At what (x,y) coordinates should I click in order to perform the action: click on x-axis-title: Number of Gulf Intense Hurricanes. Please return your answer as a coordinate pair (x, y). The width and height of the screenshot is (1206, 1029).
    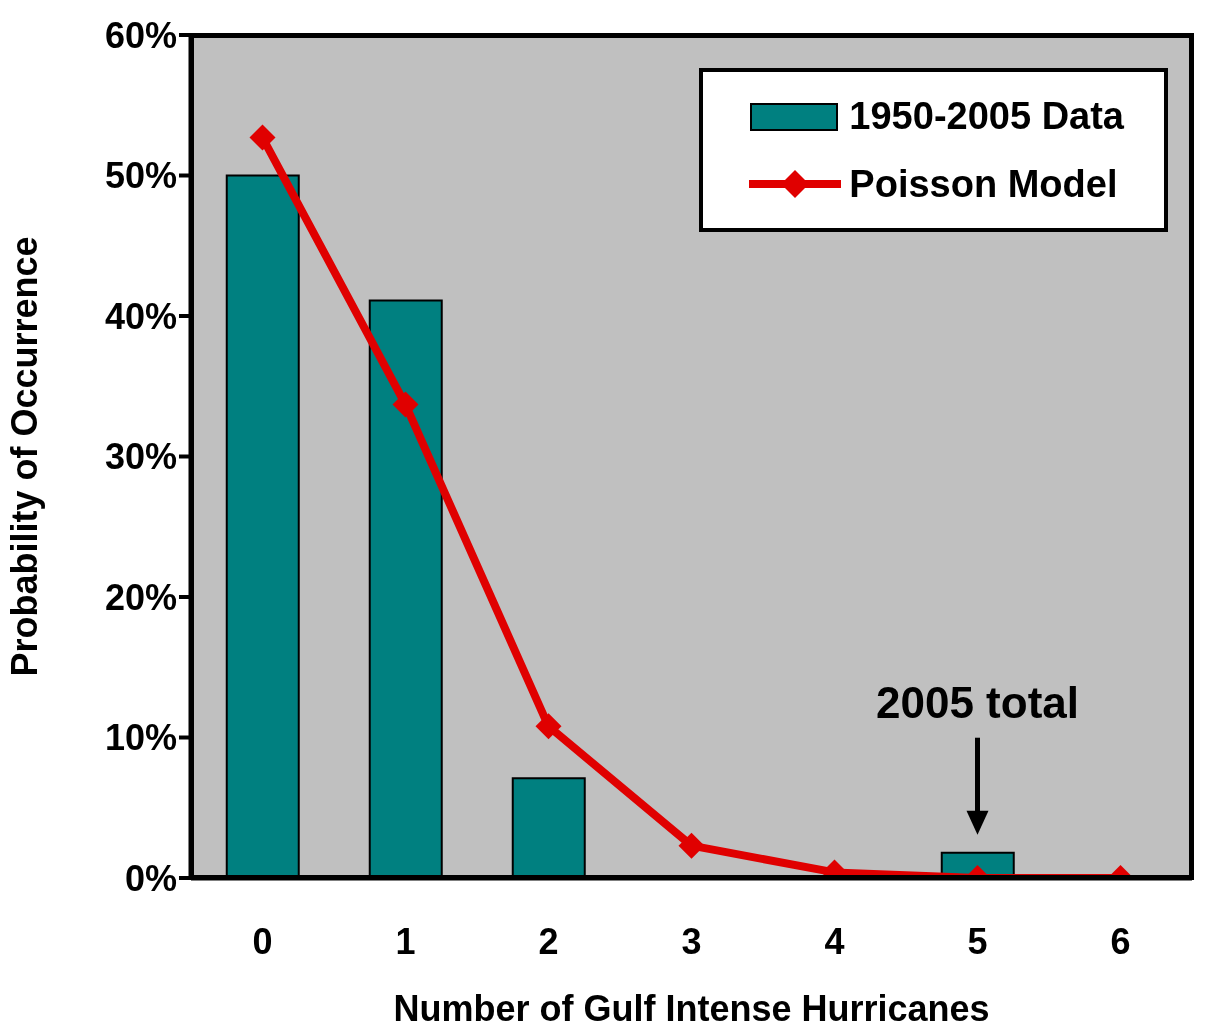
    Looking at the image, I should click on (691, 1008).